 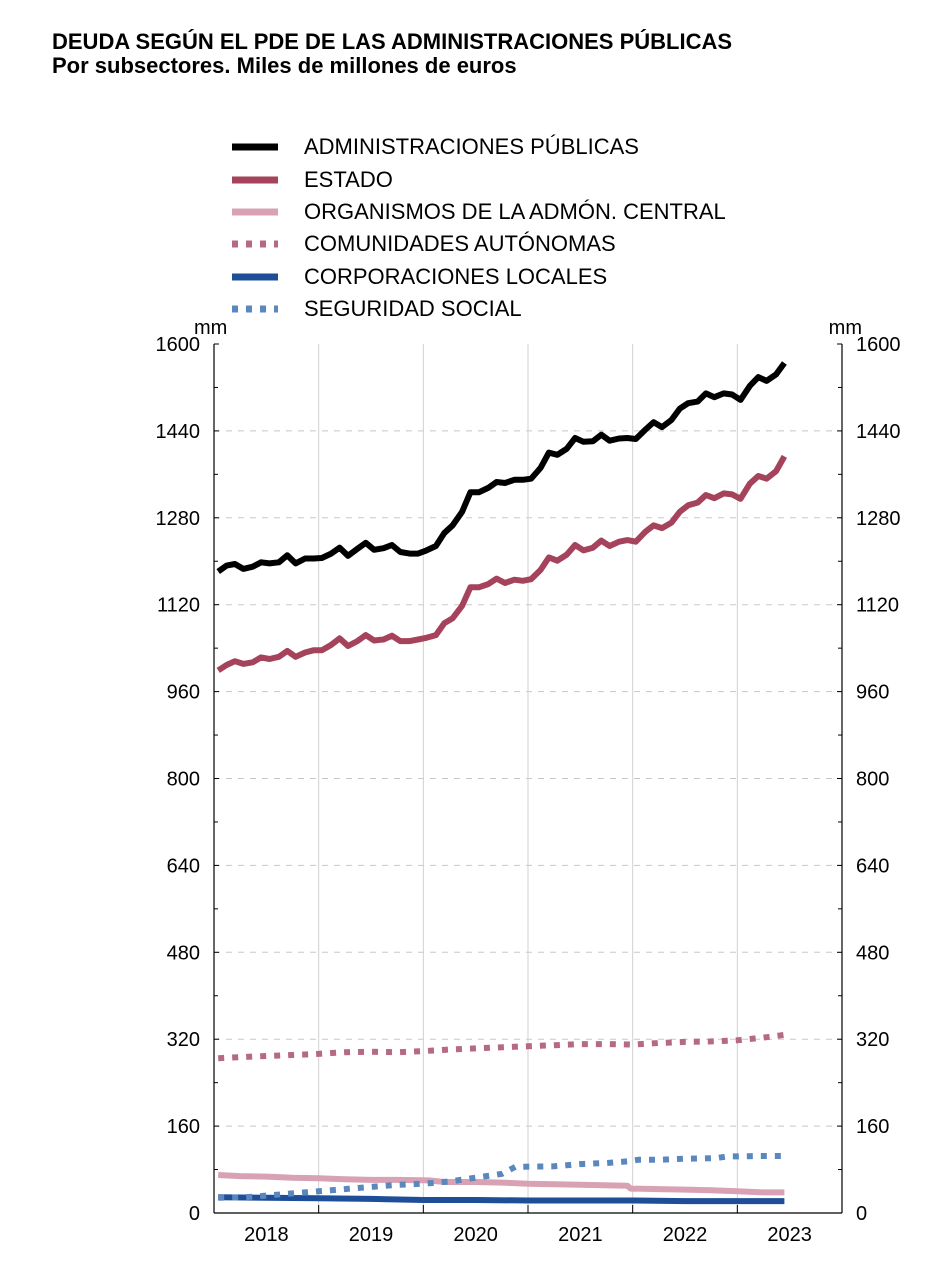 What do you see at coordinates (348, 179) in the screenshot?
I see `legend-label: ESTADO` at bounding box center [348, 179].